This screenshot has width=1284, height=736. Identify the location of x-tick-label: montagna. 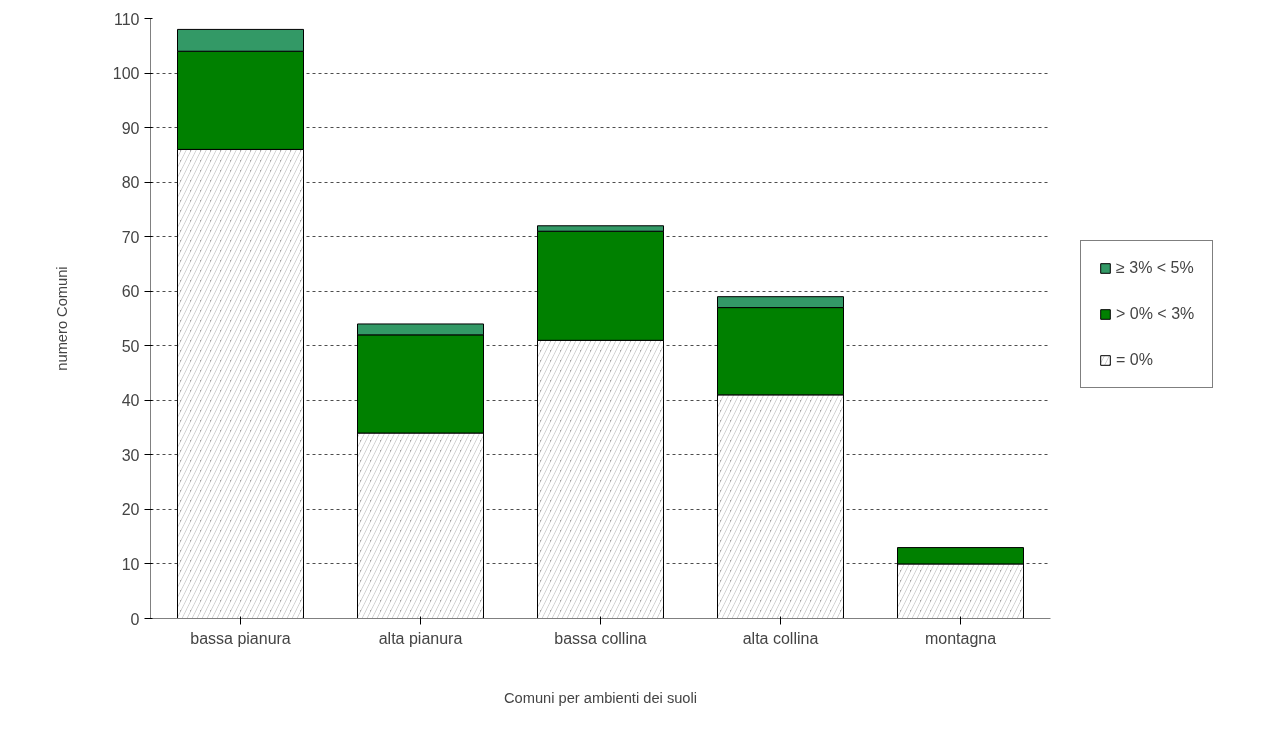
(960, 638).